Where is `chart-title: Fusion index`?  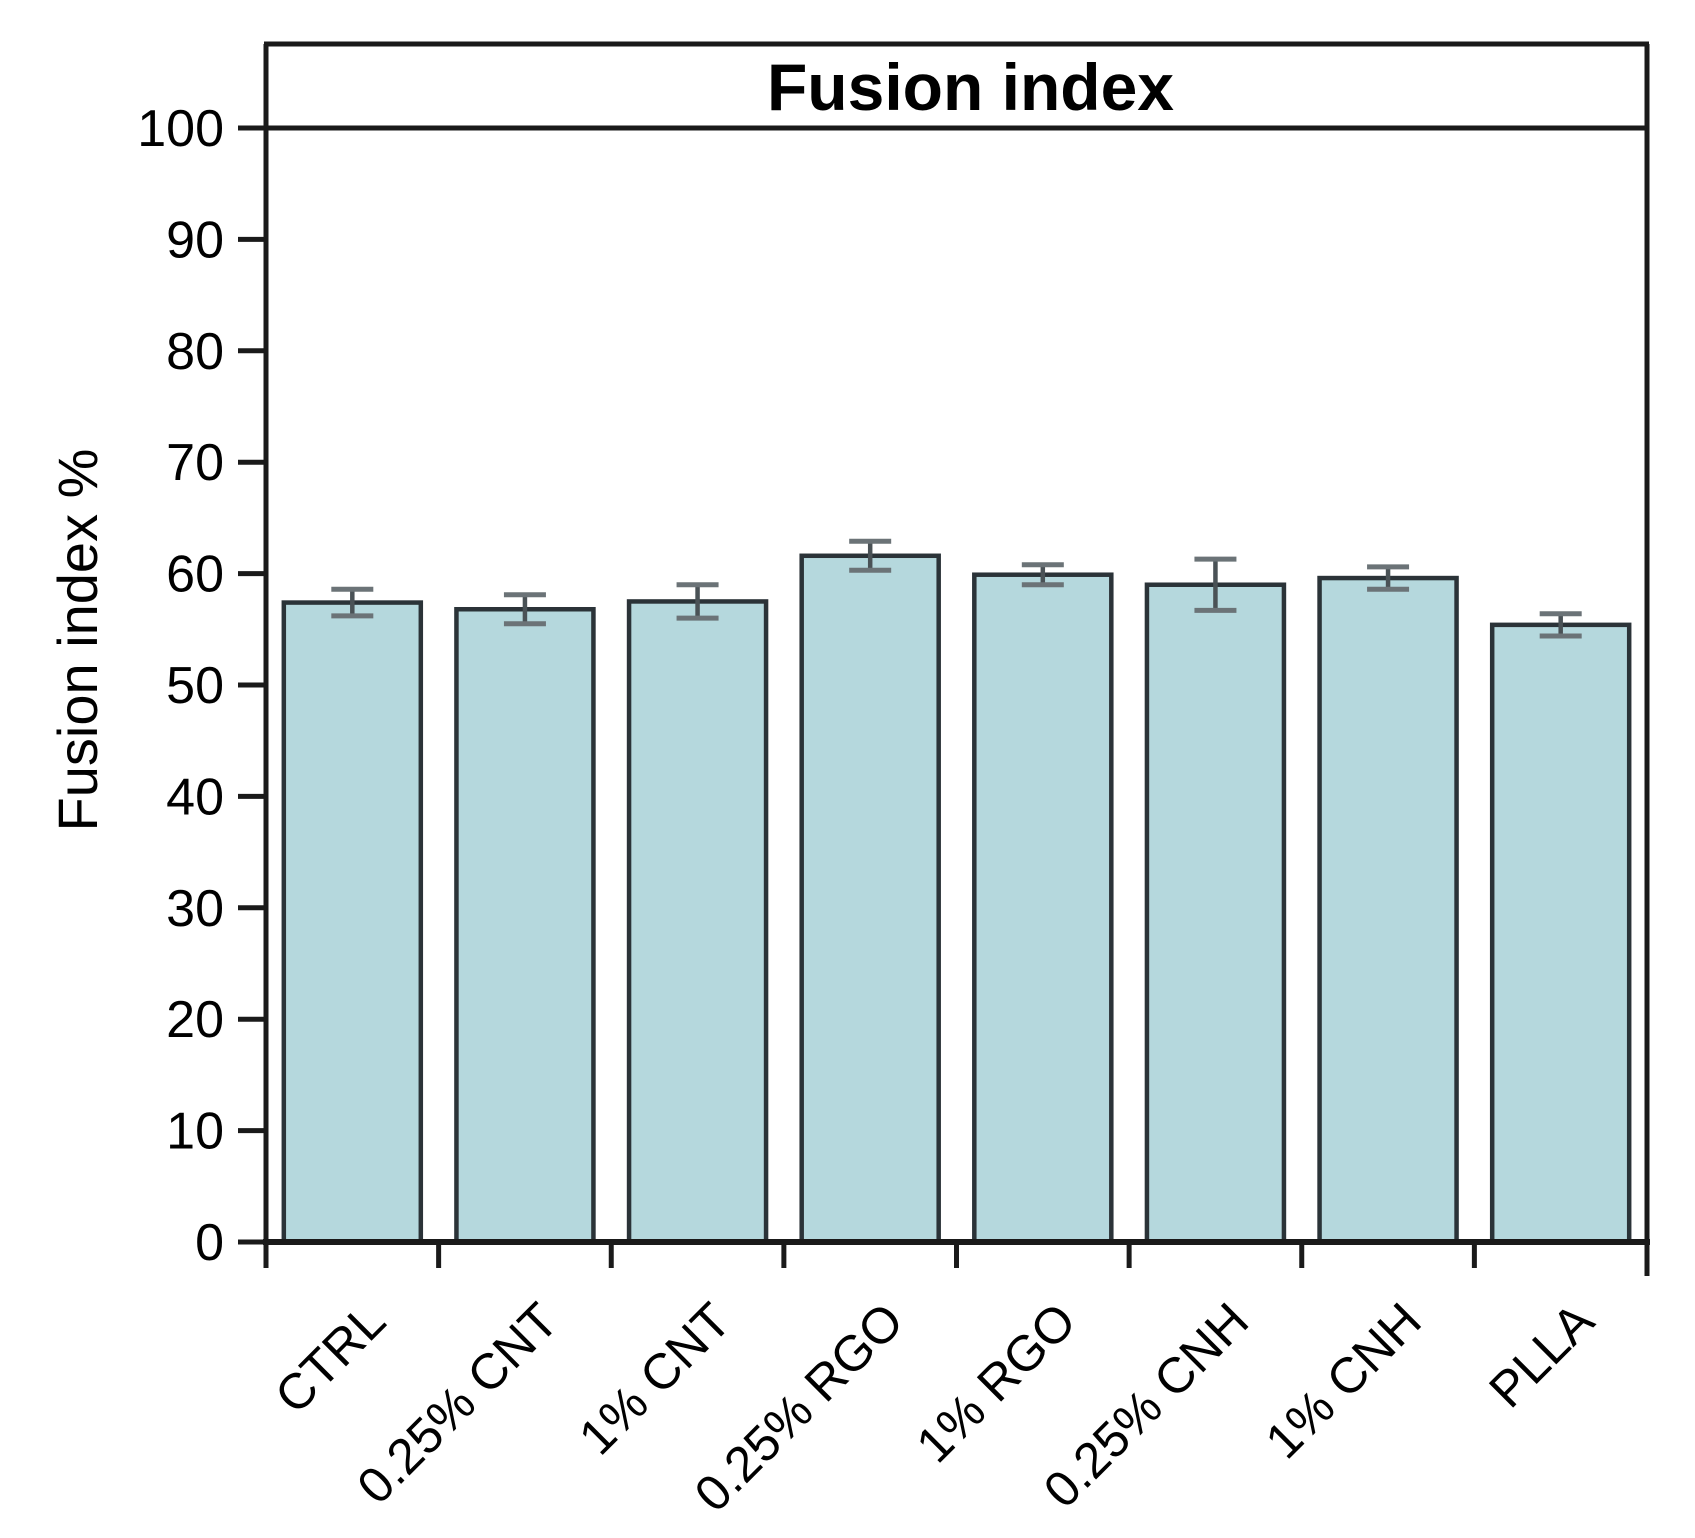 chart-title: Fusion index is located at coordinates (970, 87).